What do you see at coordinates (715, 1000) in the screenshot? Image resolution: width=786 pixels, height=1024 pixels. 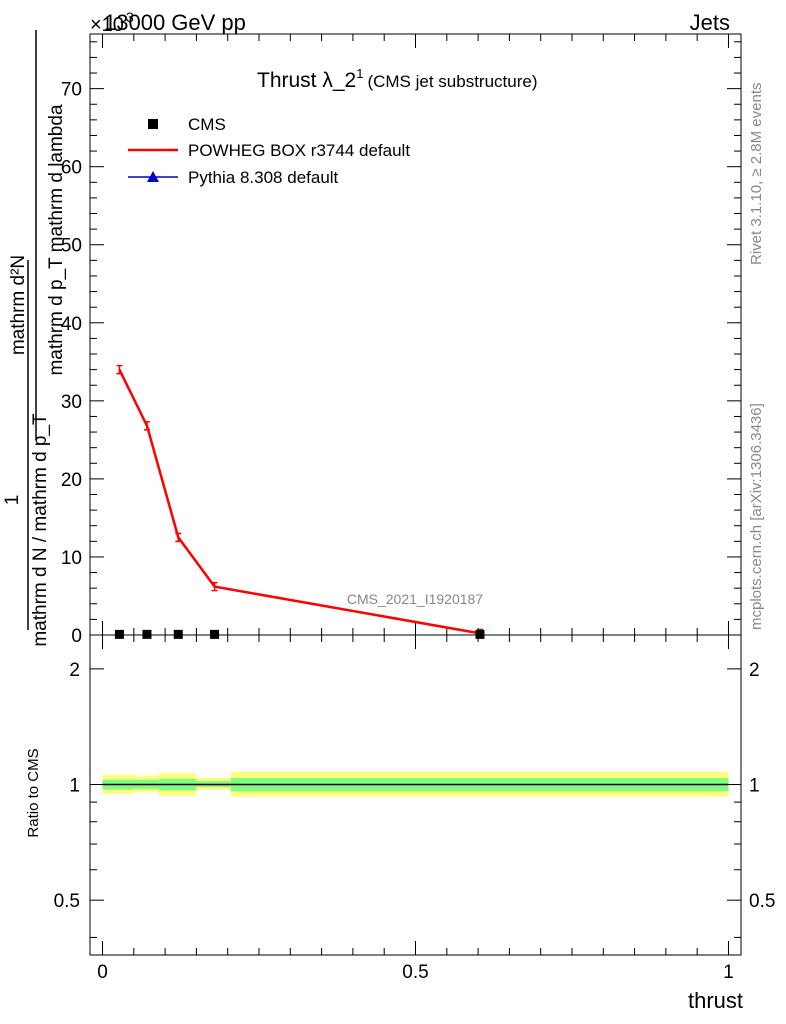 I see `x-axis-label: thrust` at bounding box center [715, 1000].